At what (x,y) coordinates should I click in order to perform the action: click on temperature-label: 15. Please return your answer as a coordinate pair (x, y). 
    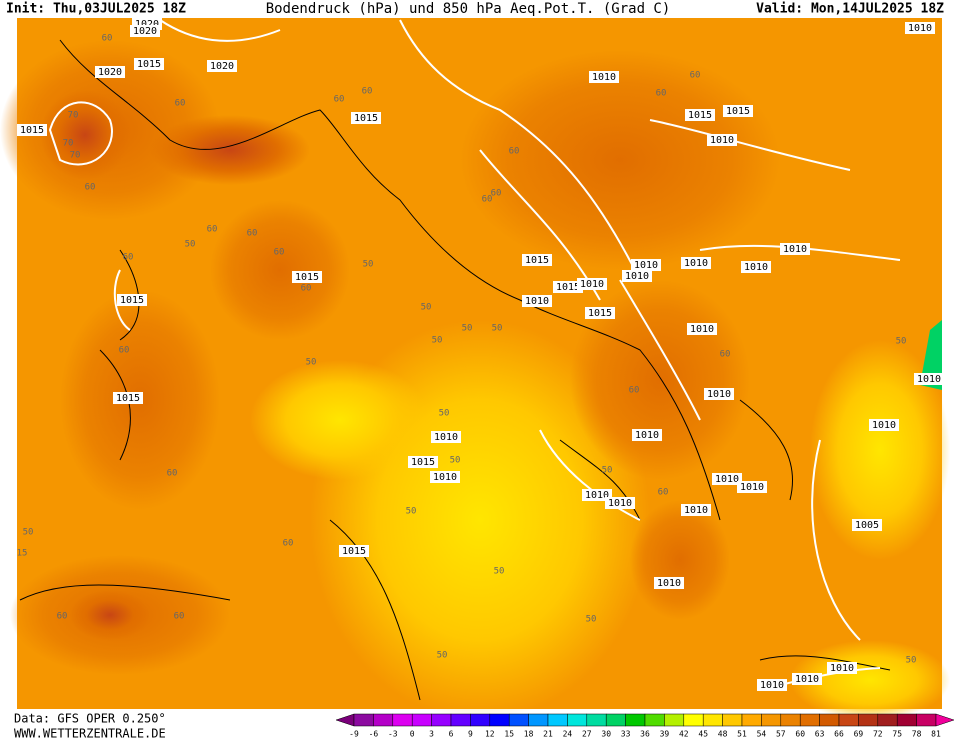
    Looking at the image, I should click on (22, 554).